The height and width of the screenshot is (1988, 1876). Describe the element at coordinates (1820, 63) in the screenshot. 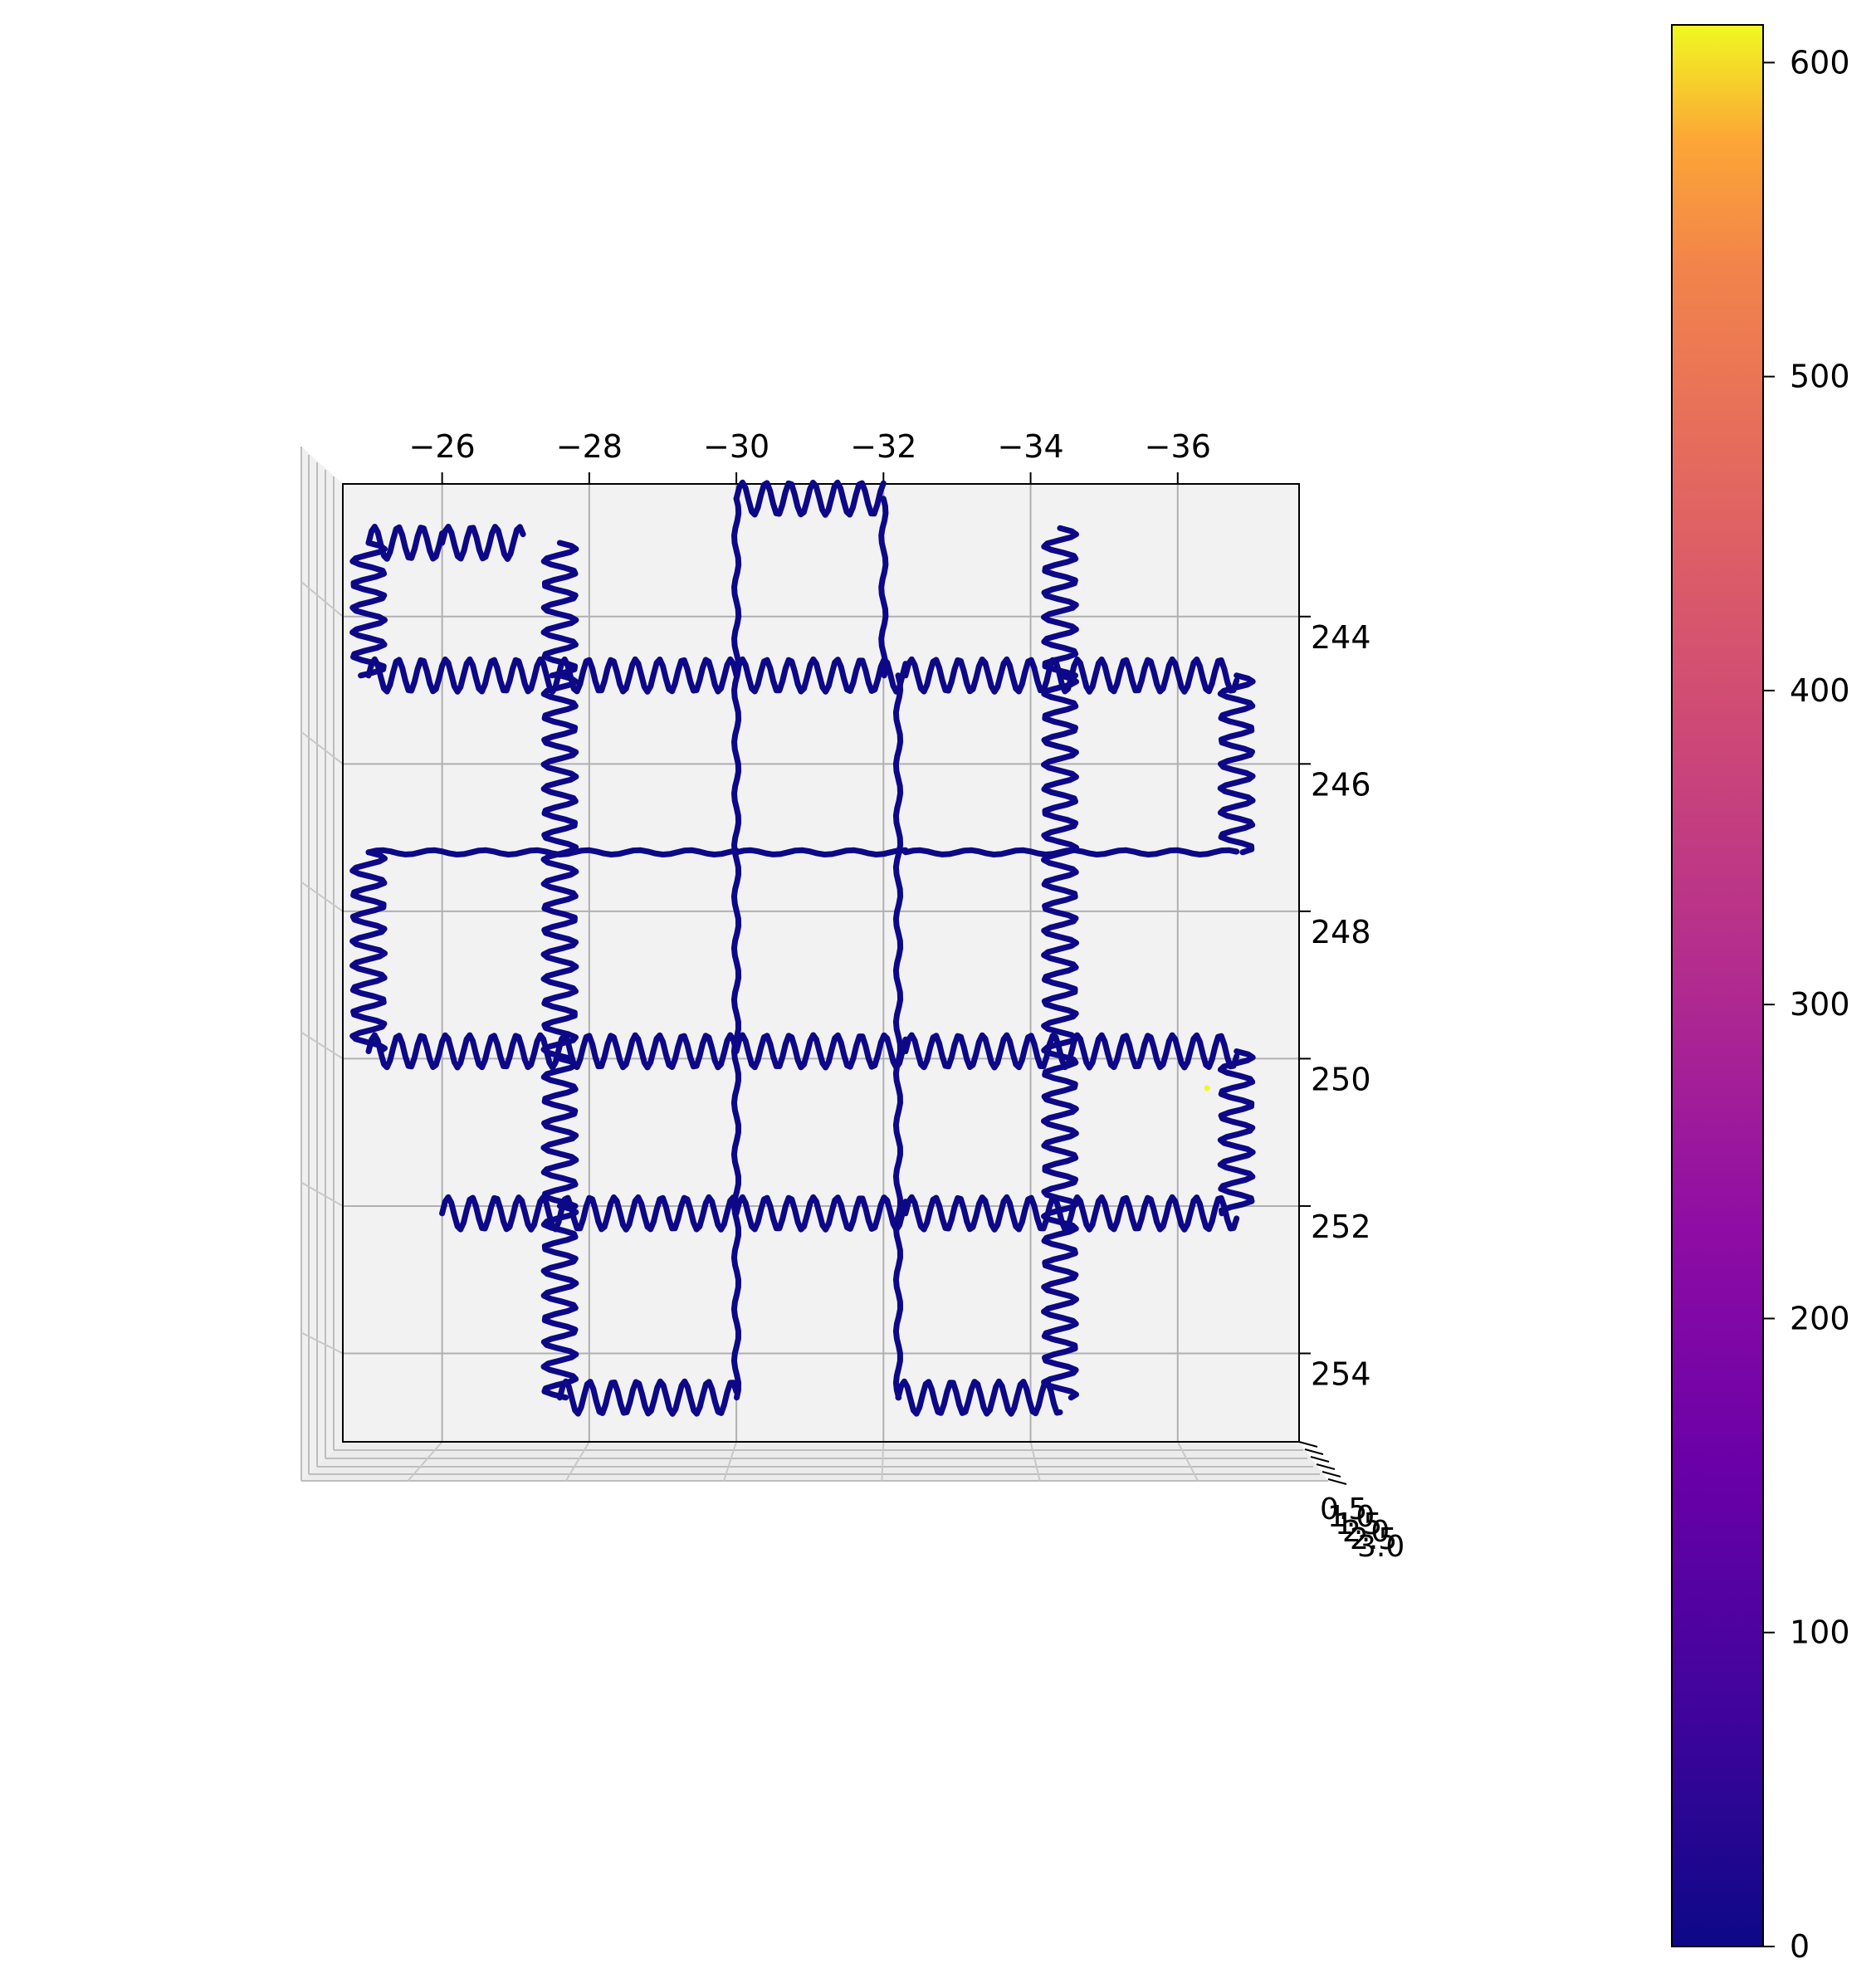

I see `colorbar-tick-label: 600` at that location.